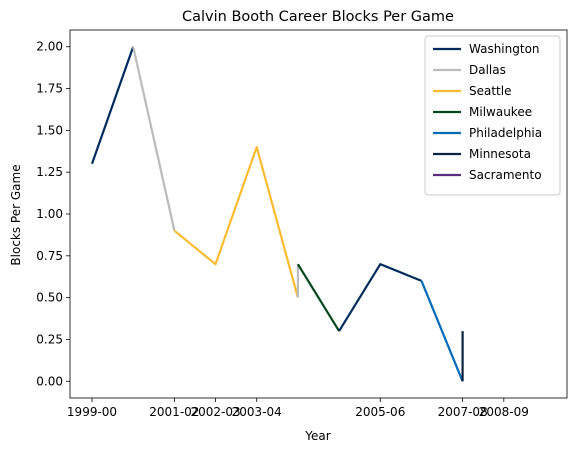  Describe the element at coordinates (380, 412) in the screenshot. I see `x-tick-label: 2005-06` at that location.